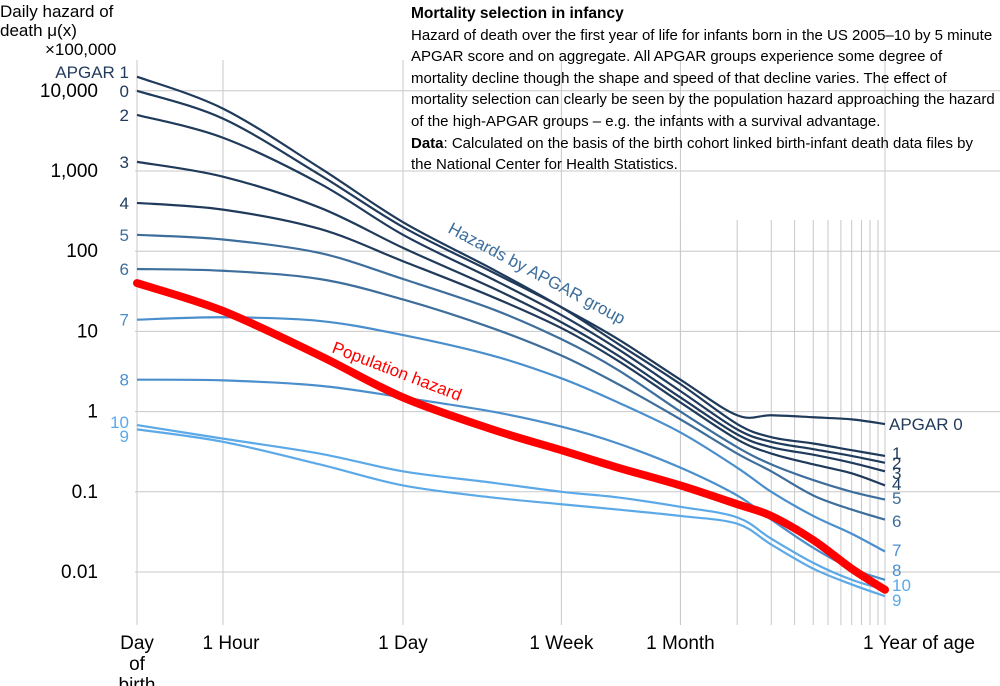 The image size is (1000, 686). Describe the element at coordinates (92, 72) in the screenshot. I see `series-label-left-1: APGAR 1` at that location.